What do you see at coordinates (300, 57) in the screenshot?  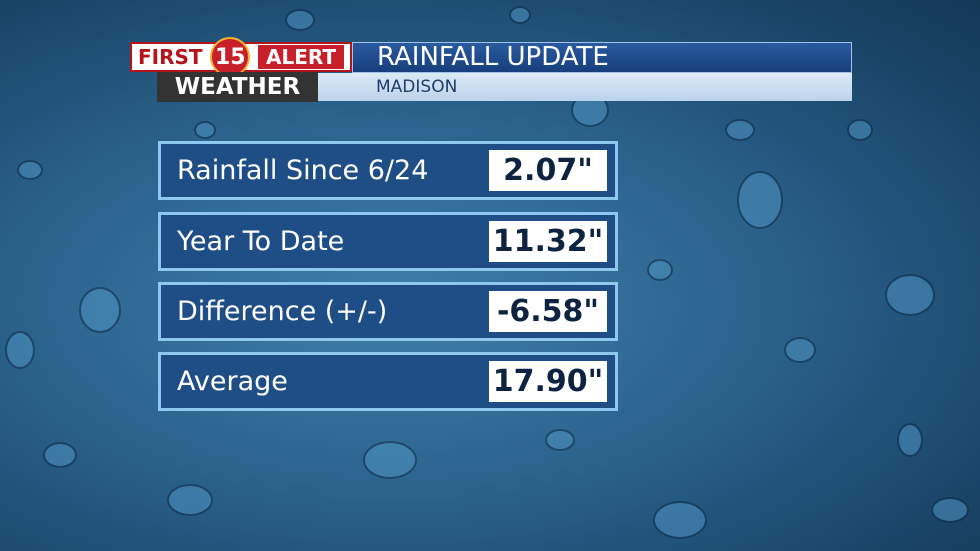 I see `logo-alert: ALERT` at bounding box center [300, 57].